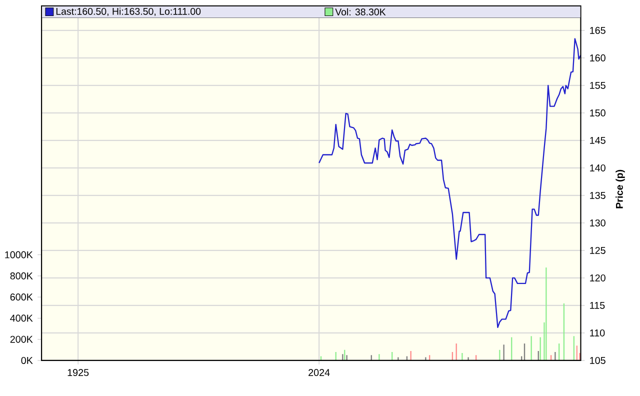  I want to click on y-tick-label: 135, so click(598, 195).